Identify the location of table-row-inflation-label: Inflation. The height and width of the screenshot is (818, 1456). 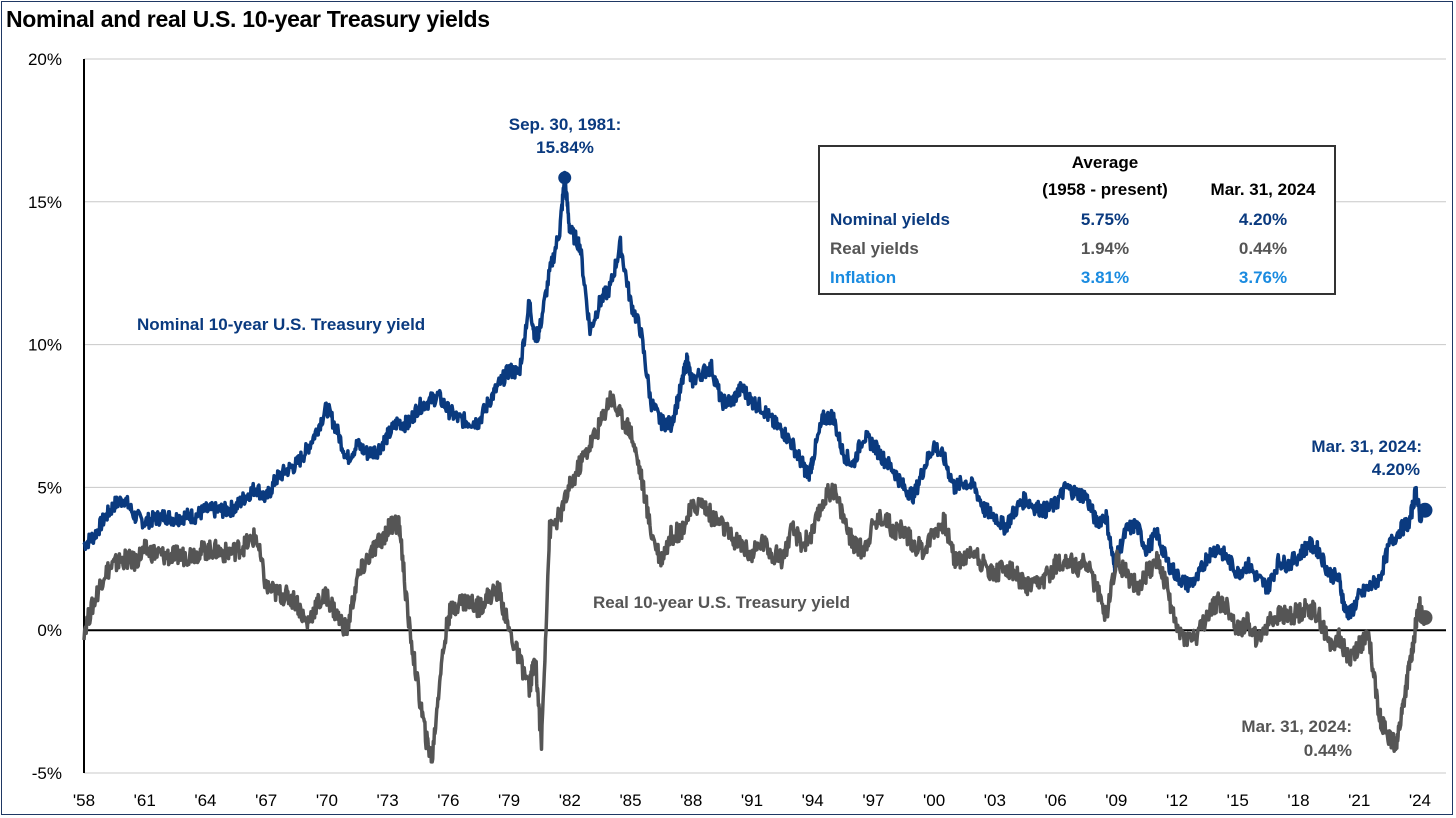
(863, 277).